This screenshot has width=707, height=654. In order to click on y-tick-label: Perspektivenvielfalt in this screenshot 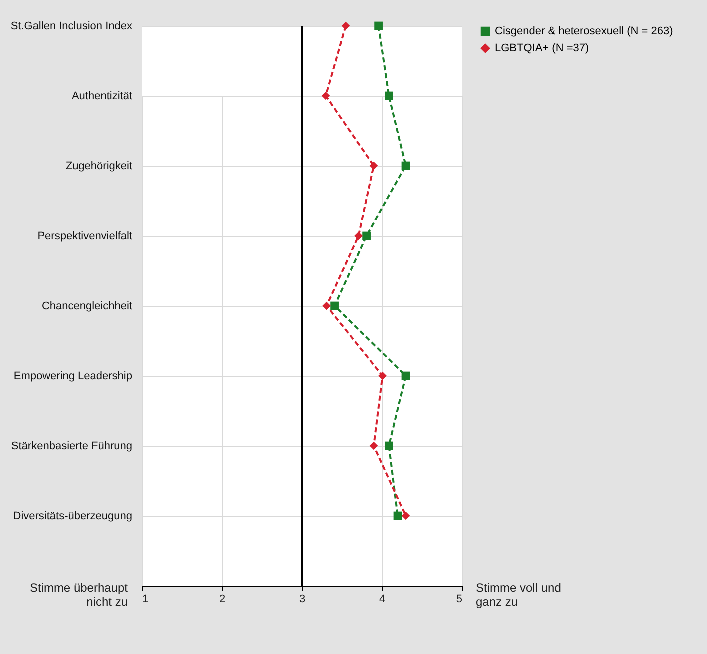, I will do `click(85, 236)`.